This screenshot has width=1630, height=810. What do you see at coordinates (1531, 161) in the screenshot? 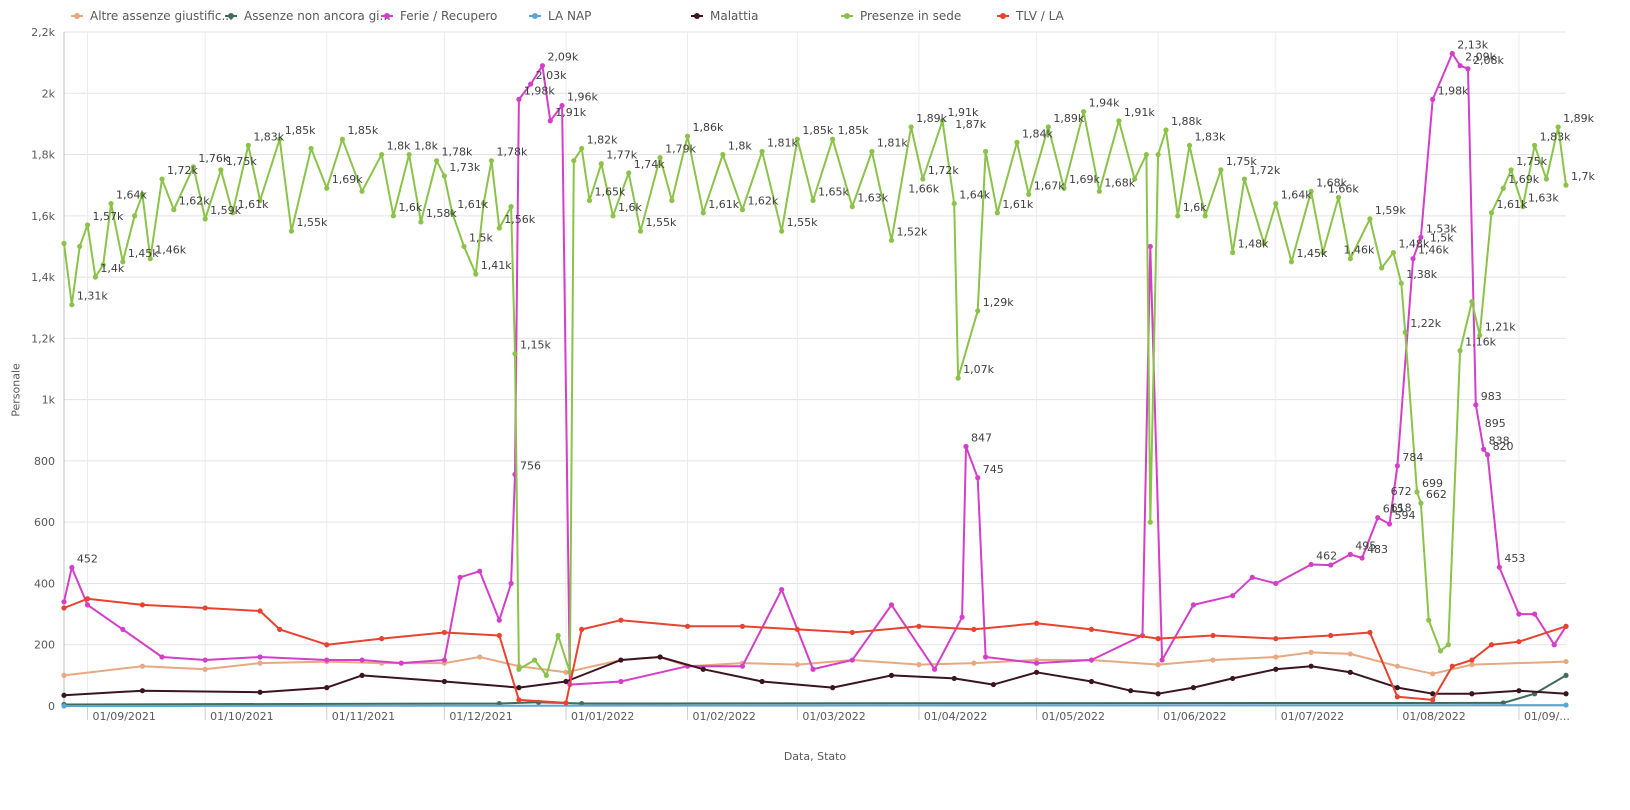
I see `data-label: 1,75k` at bounding box center [1531, 161].